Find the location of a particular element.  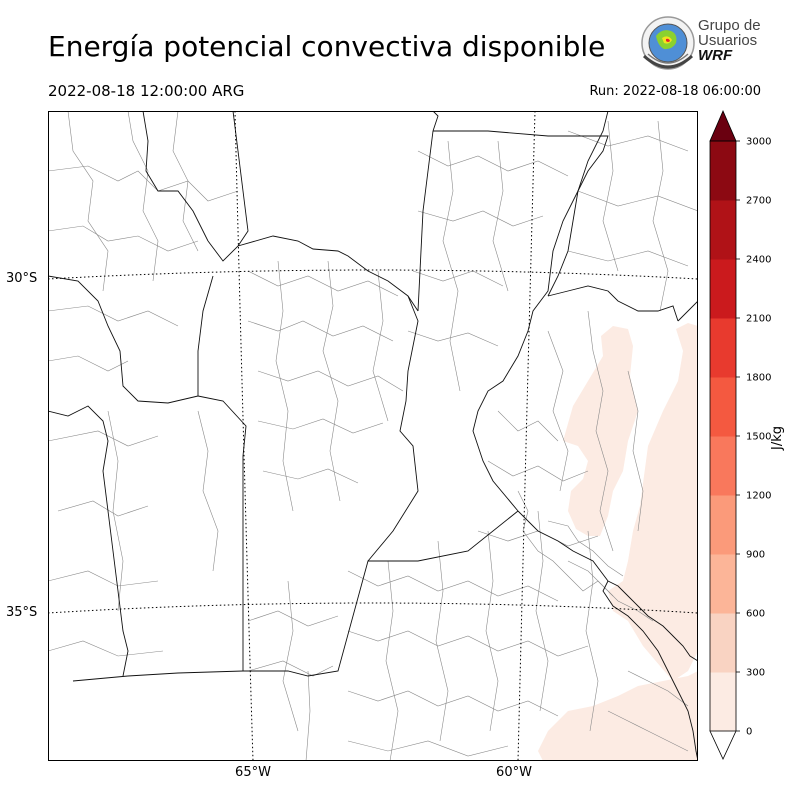

boundary-cordoba-east is located at coordinates (393, 428).